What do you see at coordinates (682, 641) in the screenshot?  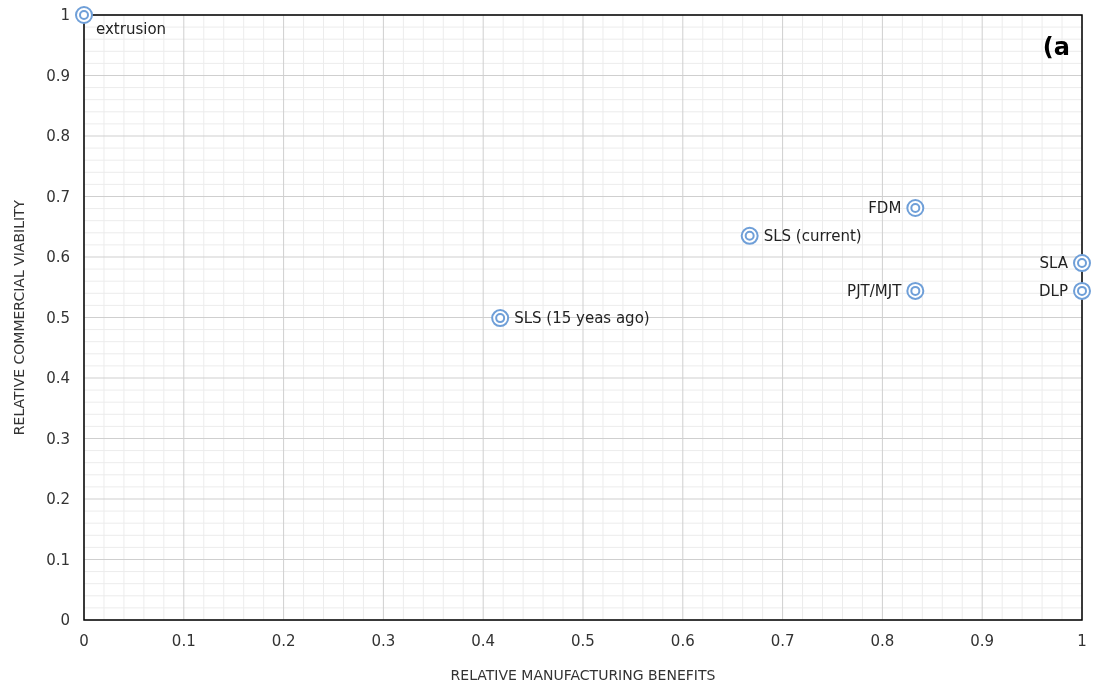 I see `x-tick-label: 0.6` at bounding box center [682, 641].